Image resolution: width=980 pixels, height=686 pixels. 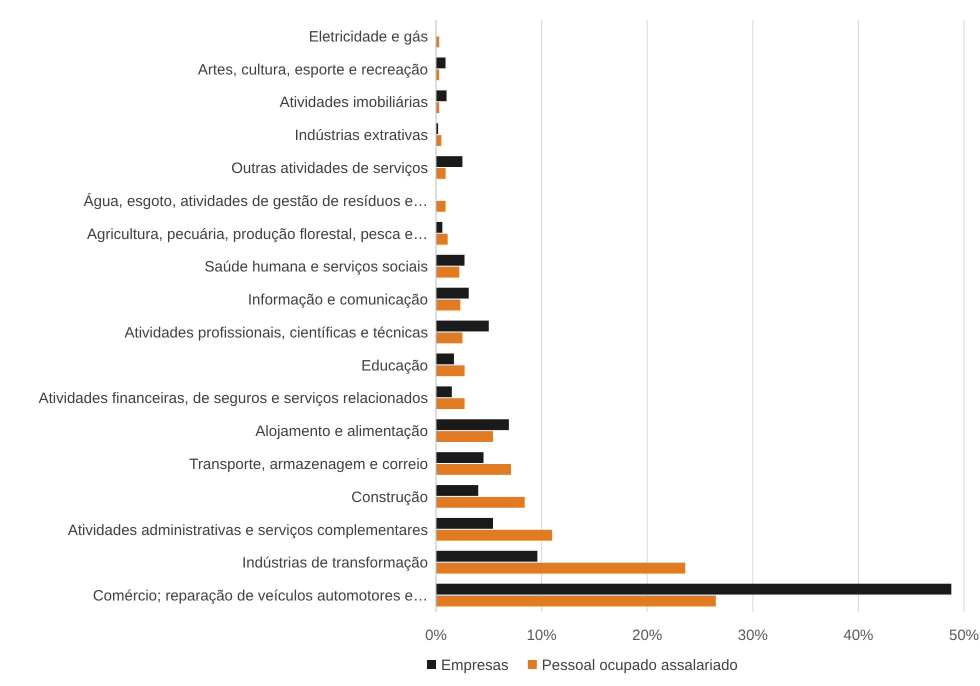 I want to click on y-tick-label: Informação e comunicação, so click(x=338, y=300).